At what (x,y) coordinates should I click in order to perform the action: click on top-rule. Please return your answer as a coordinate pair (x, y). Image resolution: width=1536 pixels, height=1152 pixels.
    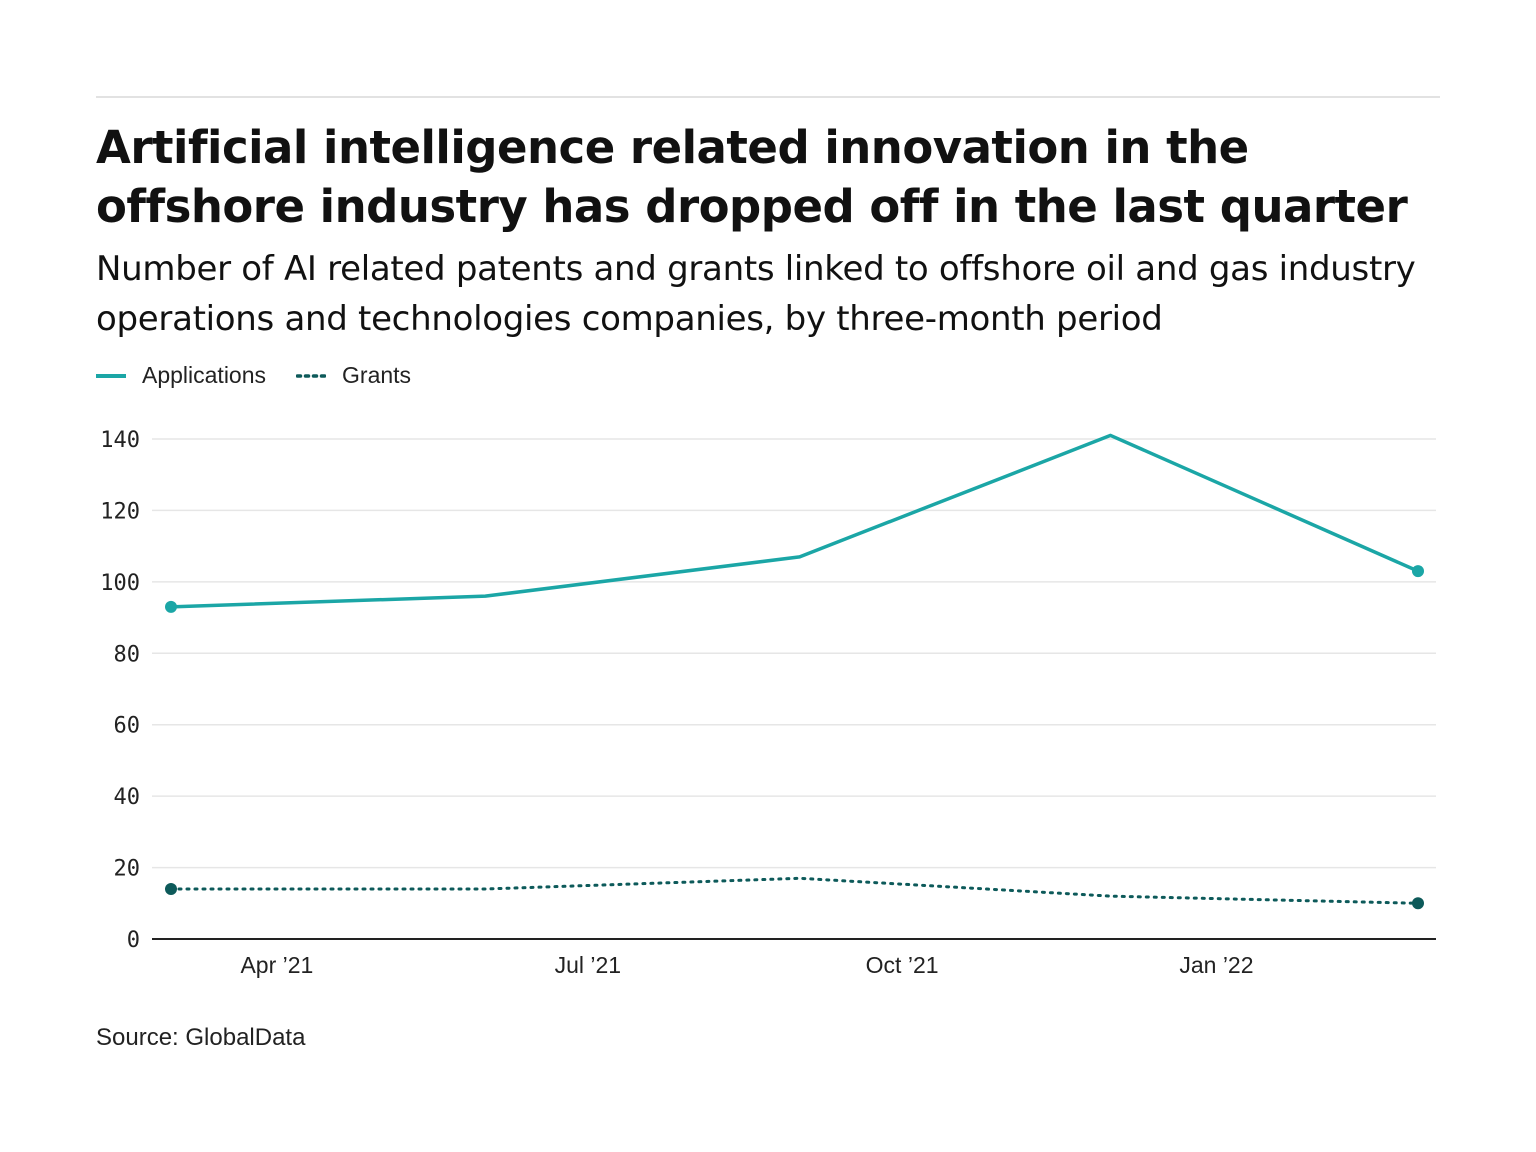
    Looking at the image, I should click on (768, 97).